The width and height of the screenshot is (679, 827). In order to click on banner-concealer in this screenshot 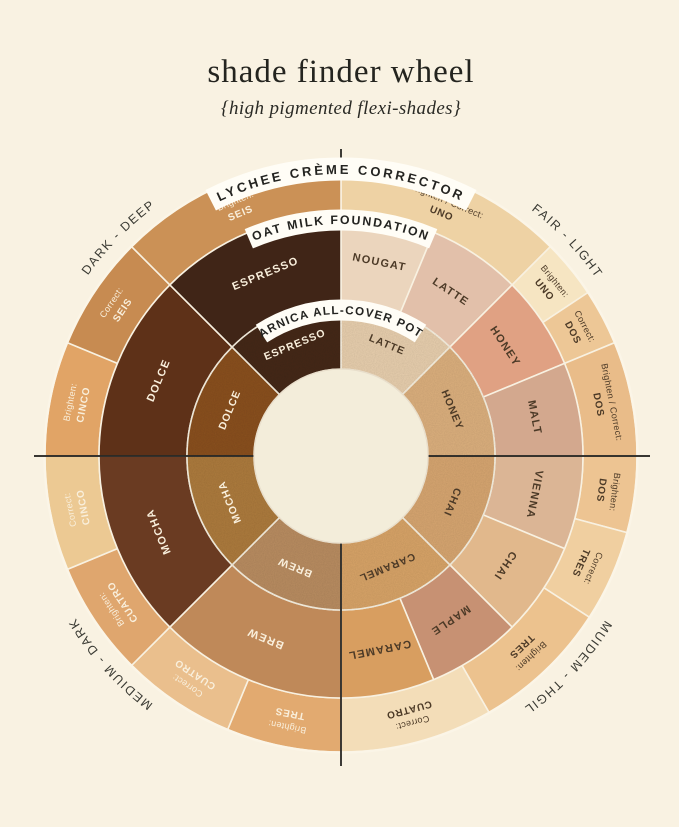, I will do `click(341, 321)`.